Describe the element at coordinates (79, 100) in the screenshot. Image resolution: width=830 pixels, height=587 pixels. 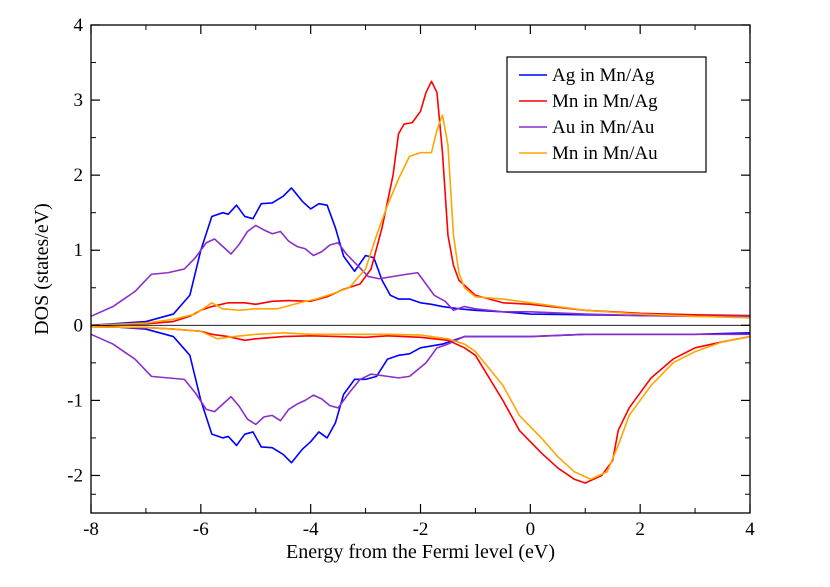
I see `y-tick-label: 3` at that location.